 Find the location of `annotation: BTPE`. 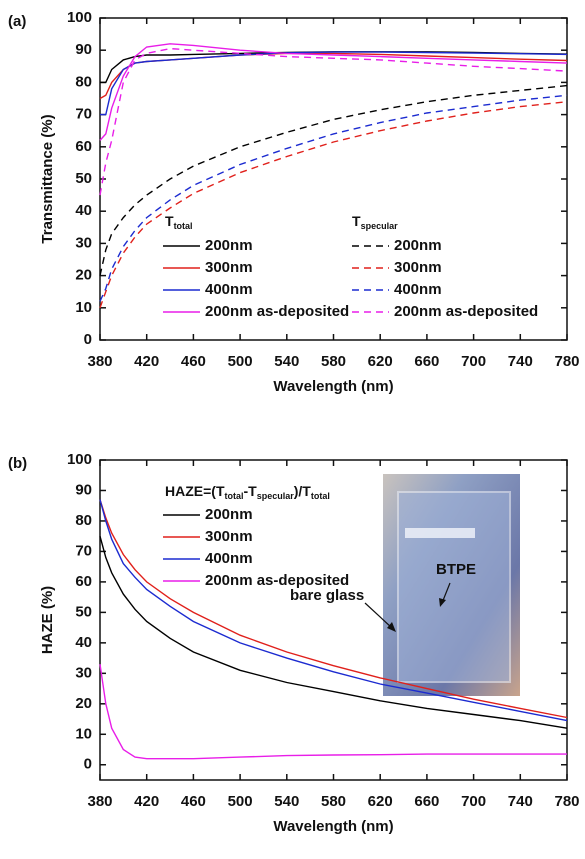

annotation: BTPE is located at coordinates (456, 569).